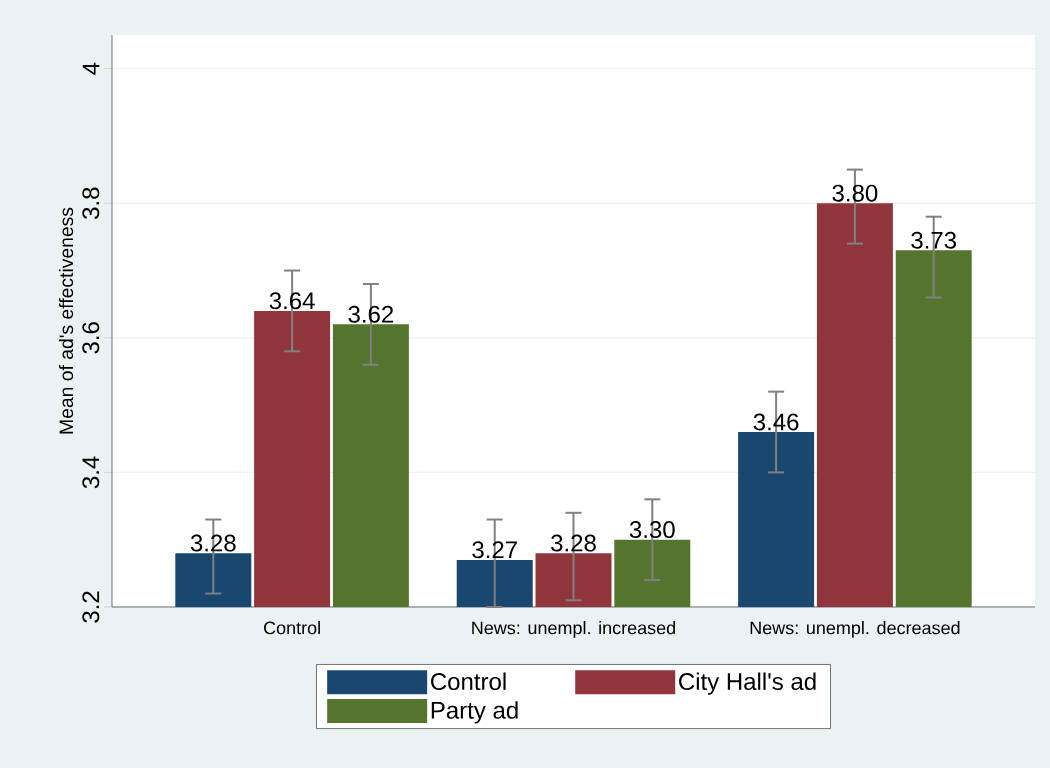  I want to click on y-tick-label: 3.2, so click(91, 607).